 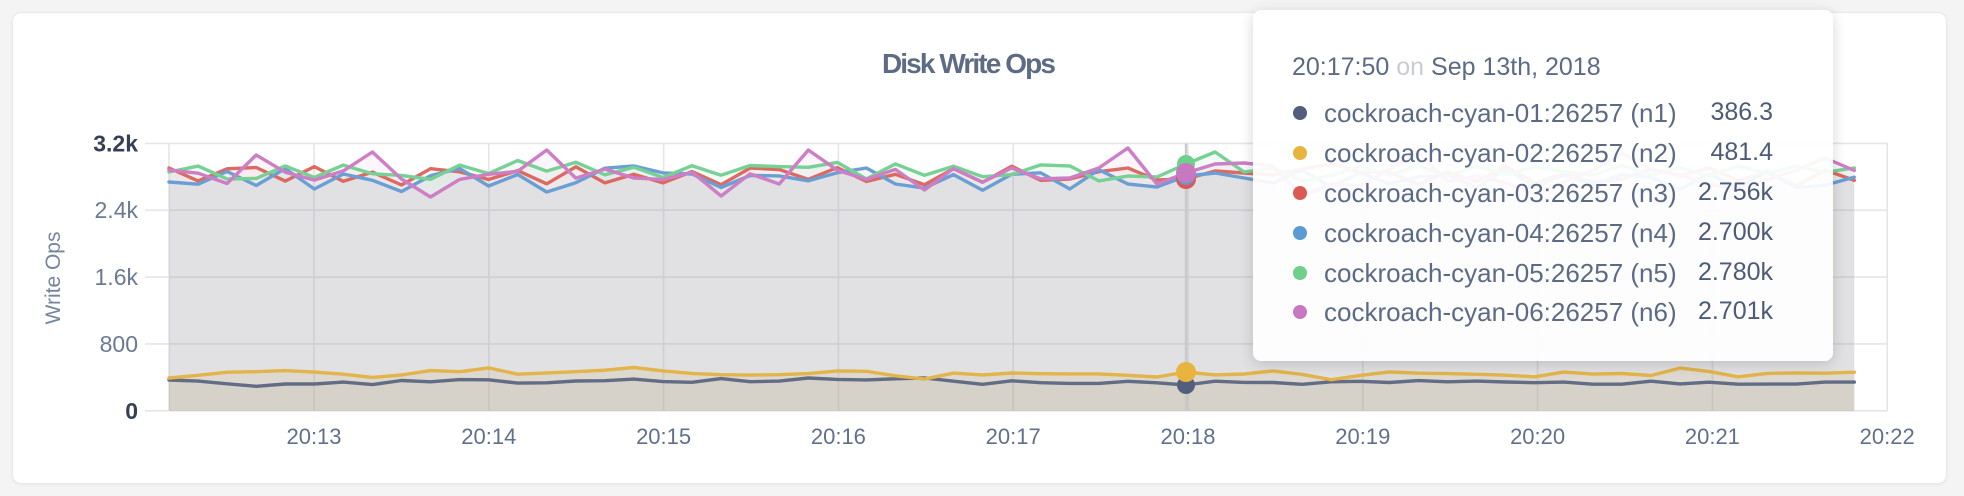 I want to click on svg-text: 3.2k, so click(x=115, y=143).